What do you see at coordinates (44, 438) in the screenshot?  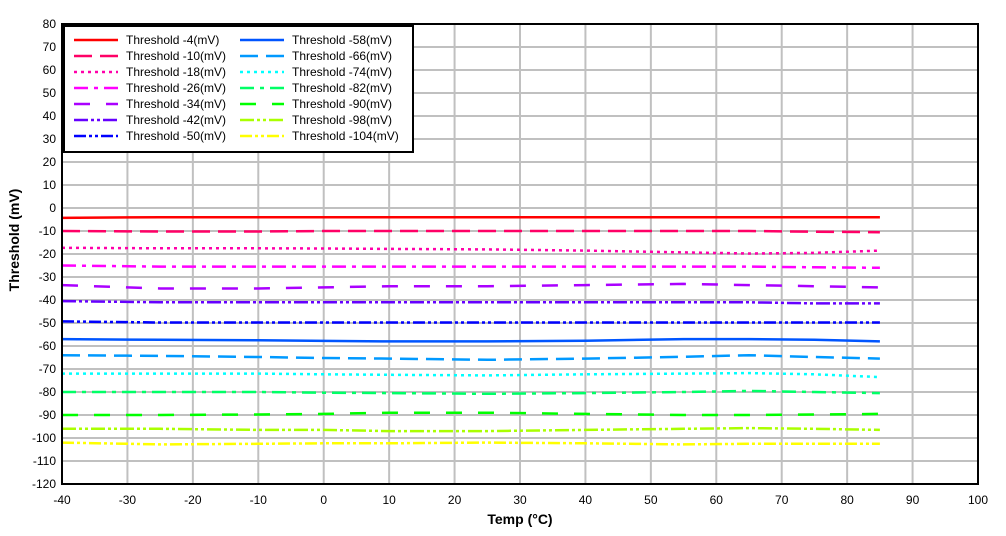 I see `y-tick-label: -100` at bounding box center [44, 438].